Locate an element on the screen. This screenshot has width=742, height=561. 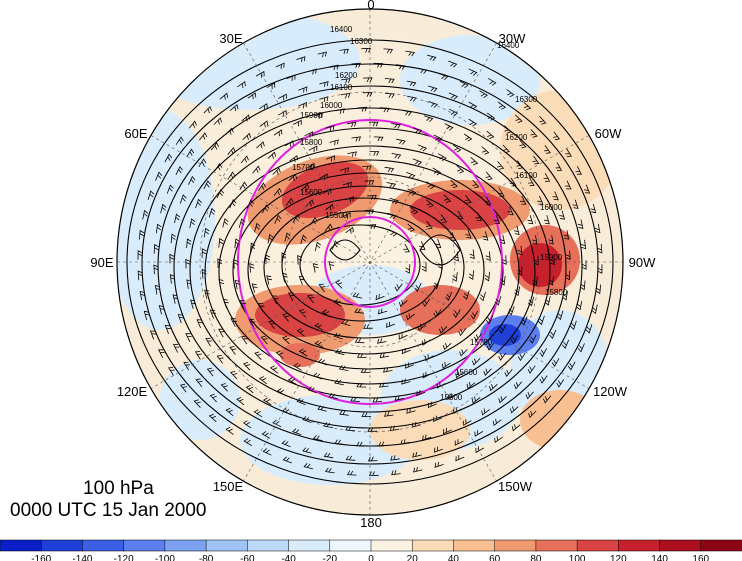
colorbar-tick-label: 60 is located at coordinates (495, 557).